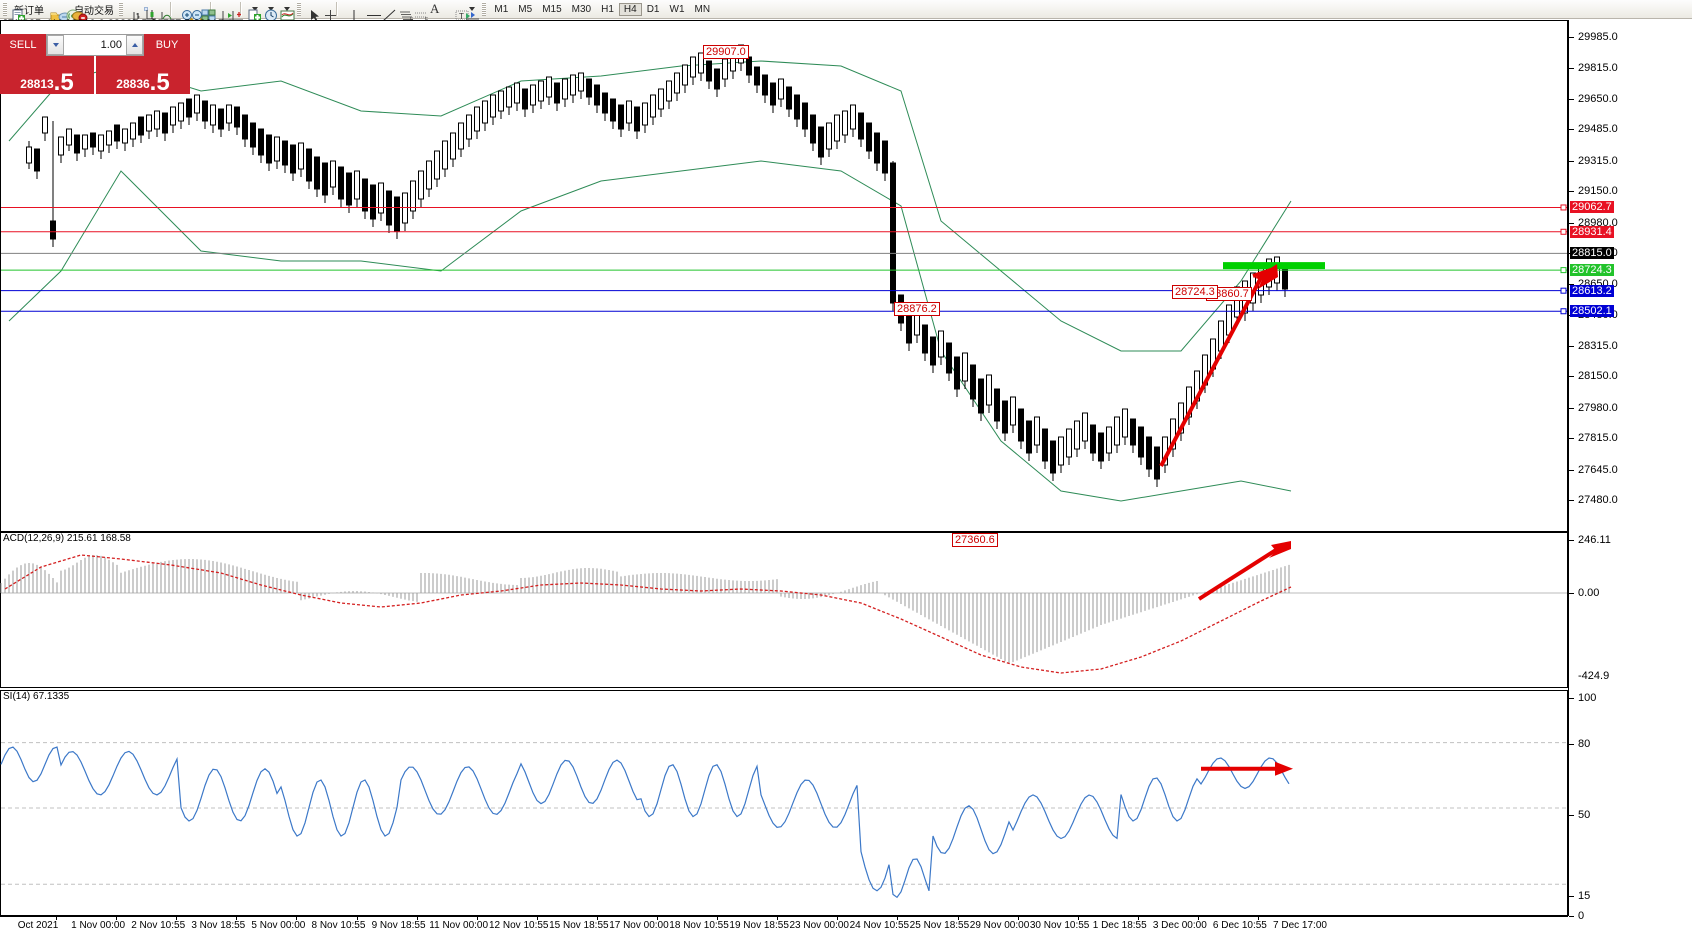 Image resolution: width=1692 pixels, height=936 pixels. I want to click on auto-trading-label: 自动交易, so click(94, 11).